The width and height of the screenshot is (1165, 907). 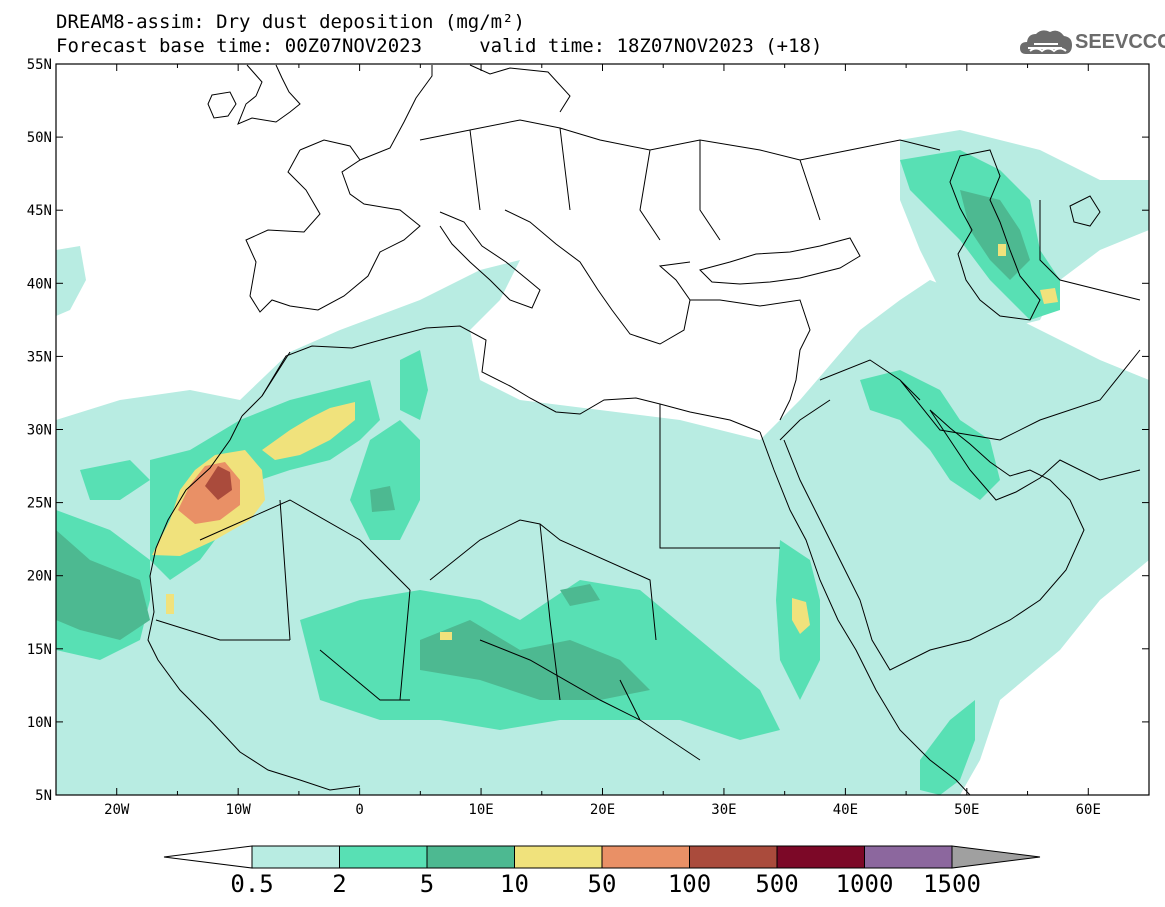 What do you see at coordinates (776, 884) in the screenshot?
I see `colorbar-label: 500` at bounding box center [776, 884].